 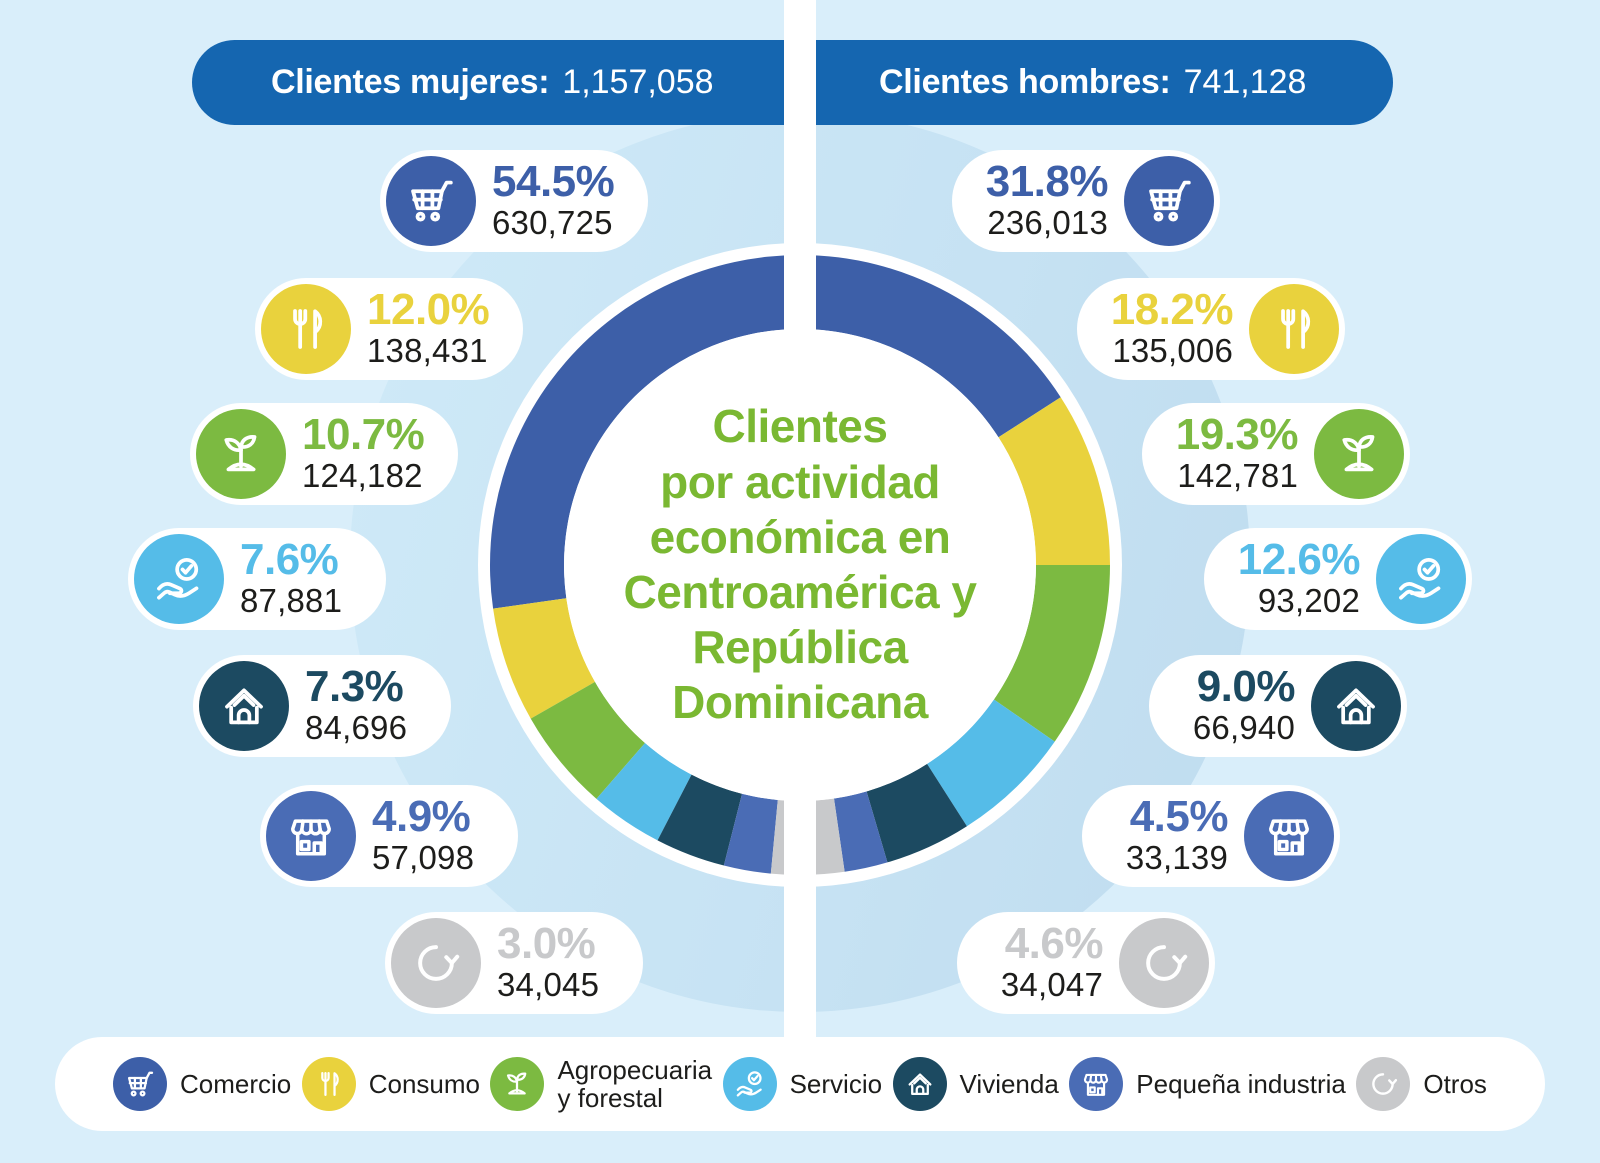 What do you see at coordinates (991, 763) in the screenshot?
I see `donut-segment-right-servicio` at bounding box center [991, 763].